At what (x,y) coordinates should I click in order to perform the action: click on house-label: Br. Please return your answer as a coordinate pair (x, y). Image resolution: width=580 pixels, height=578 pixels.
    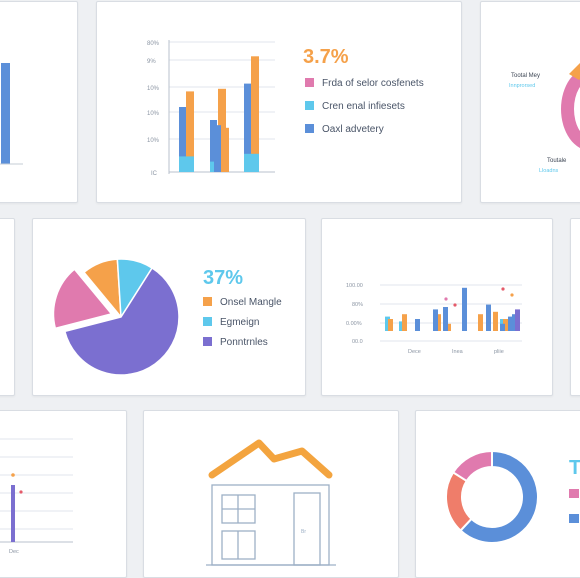
    Looking at the image, I should click on (303, 532).